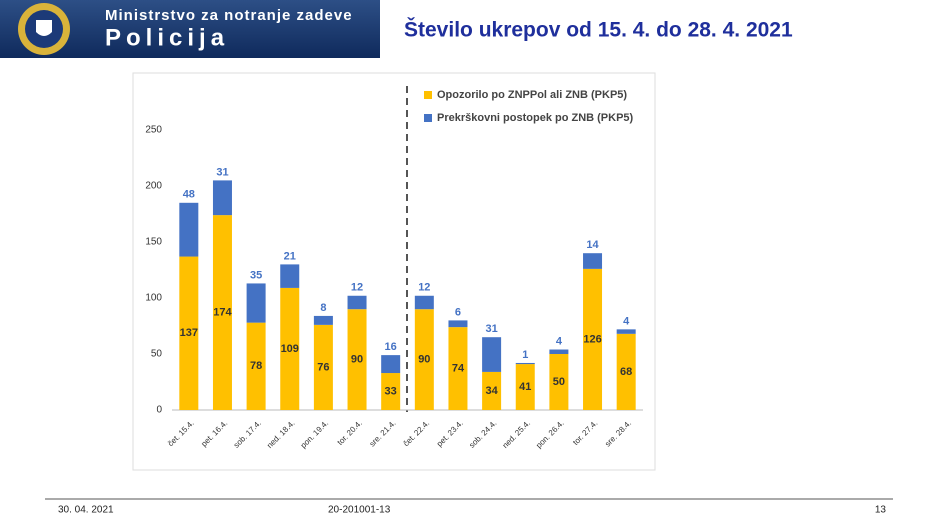 The height and width of the screenshot is (529, 940). Describe the element at coordinates (153, 298) in the screenshot. I see `y-tick-label: 100` at that location.